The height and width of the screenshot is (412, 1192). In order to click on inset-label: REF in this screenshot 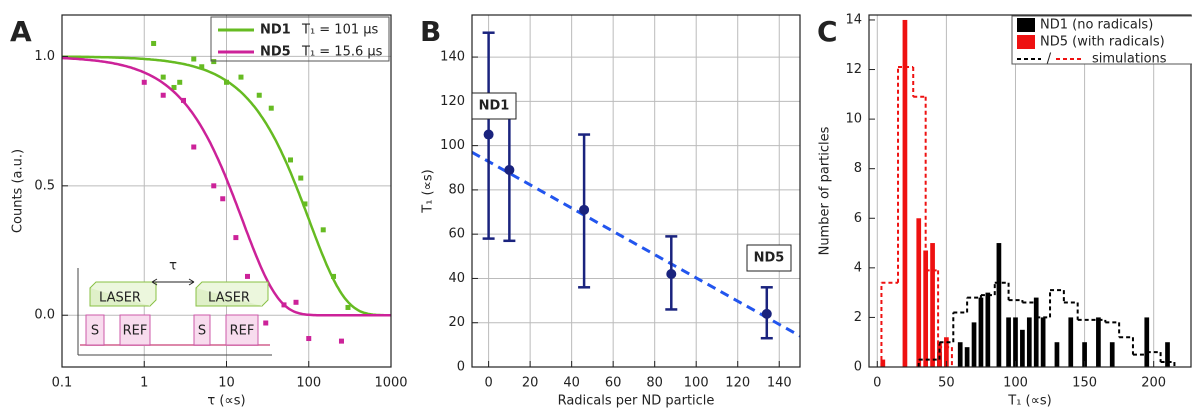, I will do `click(135, 331)`.